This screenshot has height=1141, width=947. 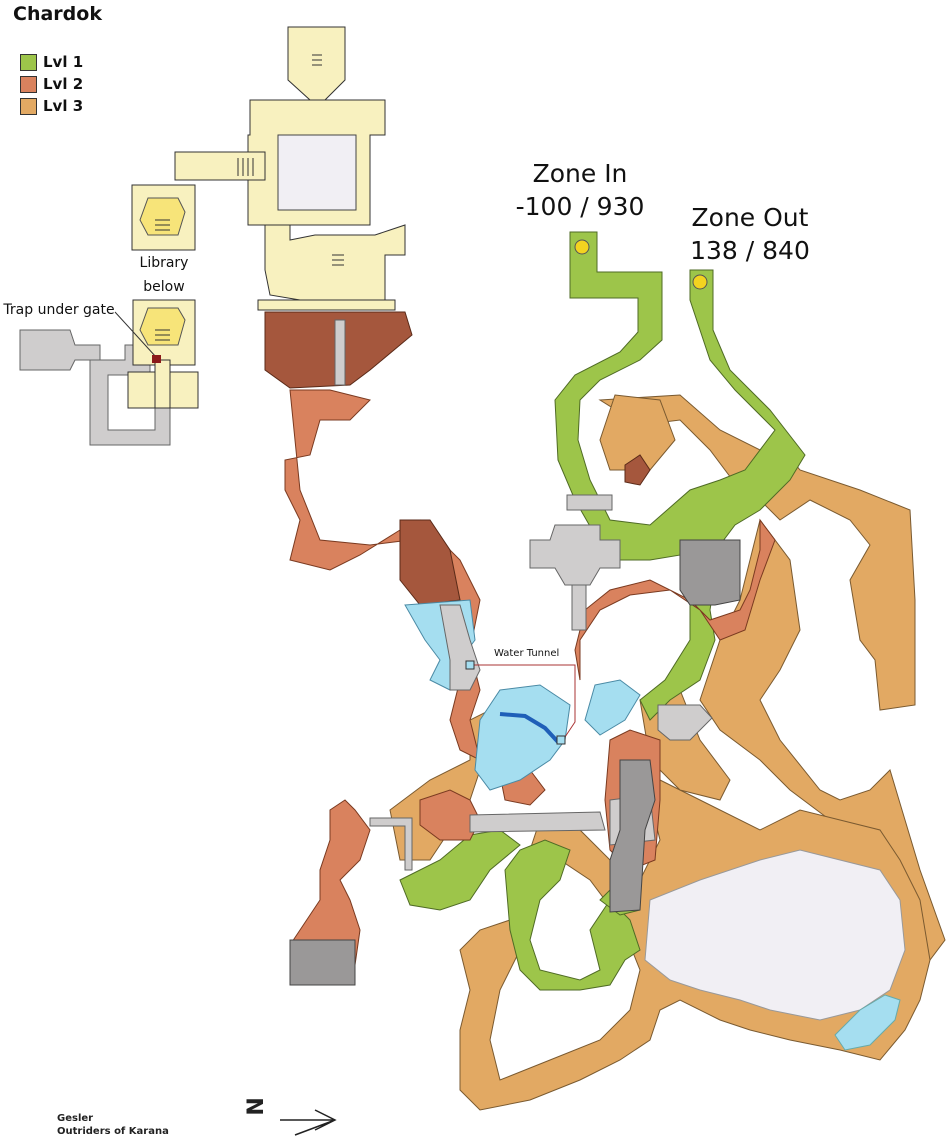 What do you see at coordinates (470, 665) in the screenshot?
I see `water-tunnel-marker-north` at bounding box center [470, 665].